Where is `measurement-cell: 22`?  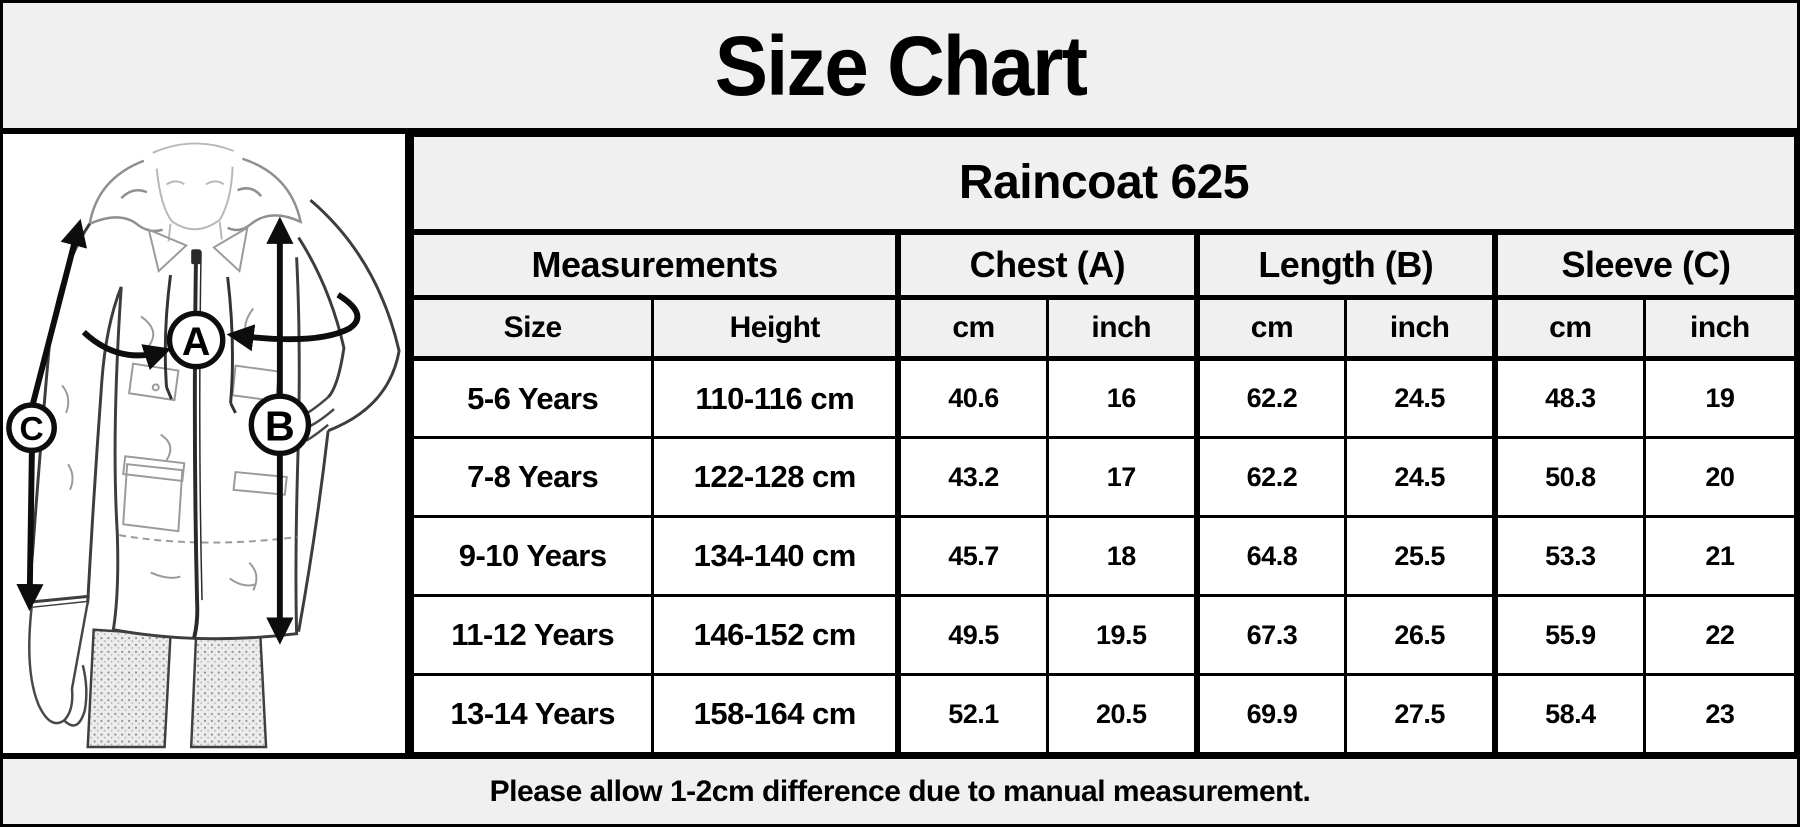 measurement-cell: 22 is located at coordinates (1719, 635).